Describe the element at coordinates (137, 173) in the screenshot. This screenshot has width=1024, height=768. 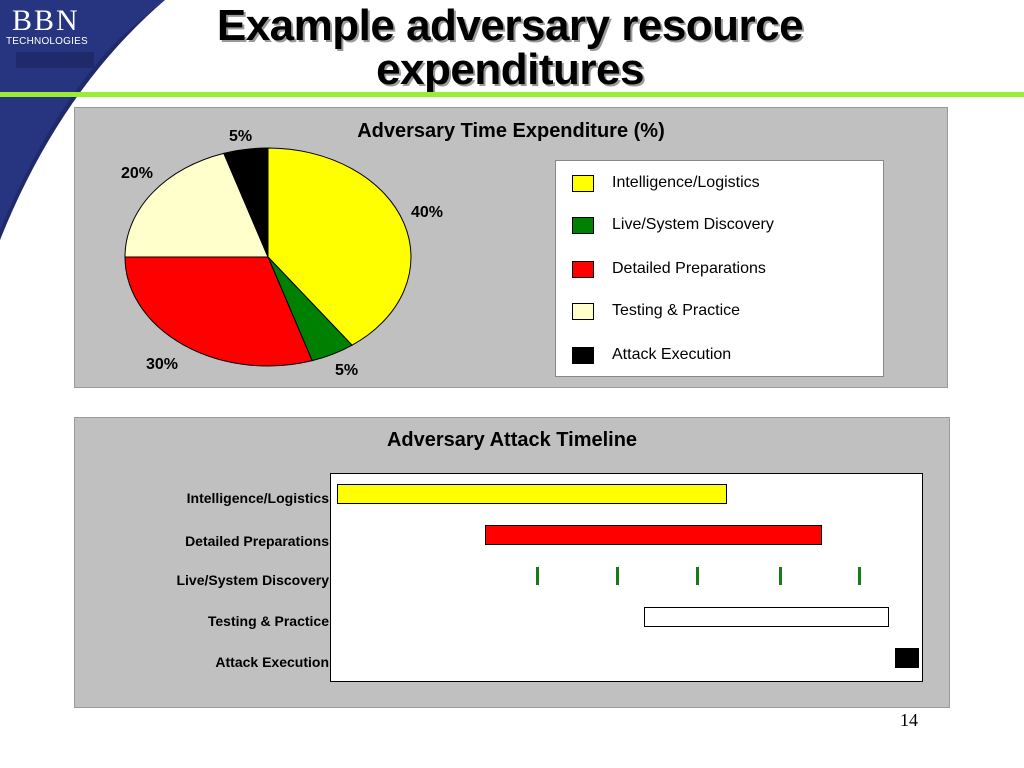
I see `pie-label-testing: 20%` at that location.